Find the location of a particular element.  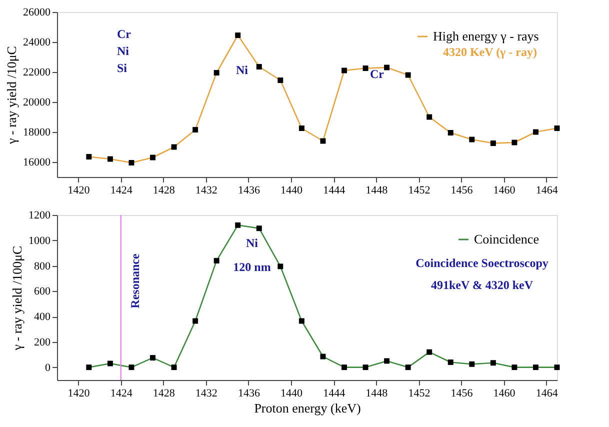

y-tick-label: 0 is located at coordinates (48, 368).